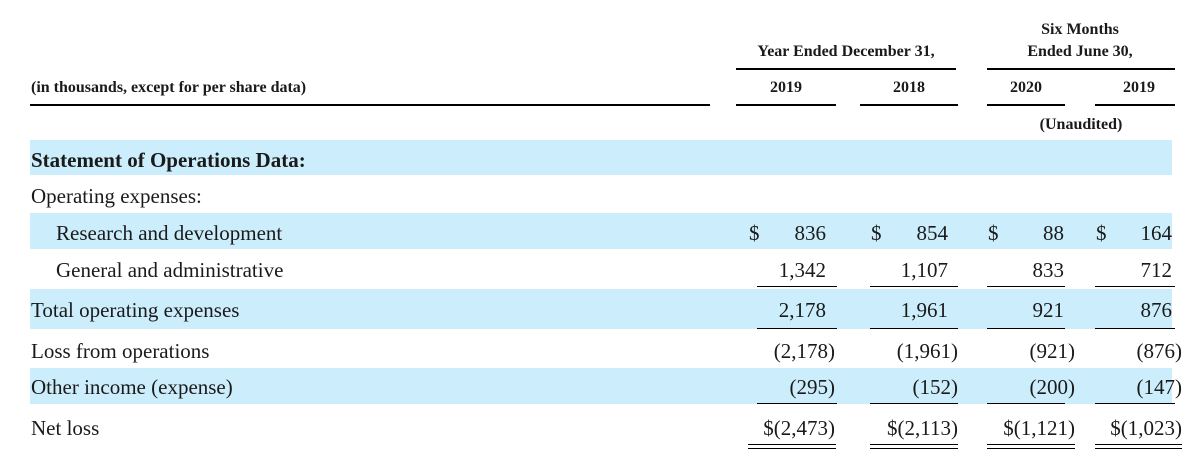 This screenshot has height=454, width=1200. Describe the element at coordinates (802, 310) in the screenshot. I see `total-value-2019: 2,178` at that location.